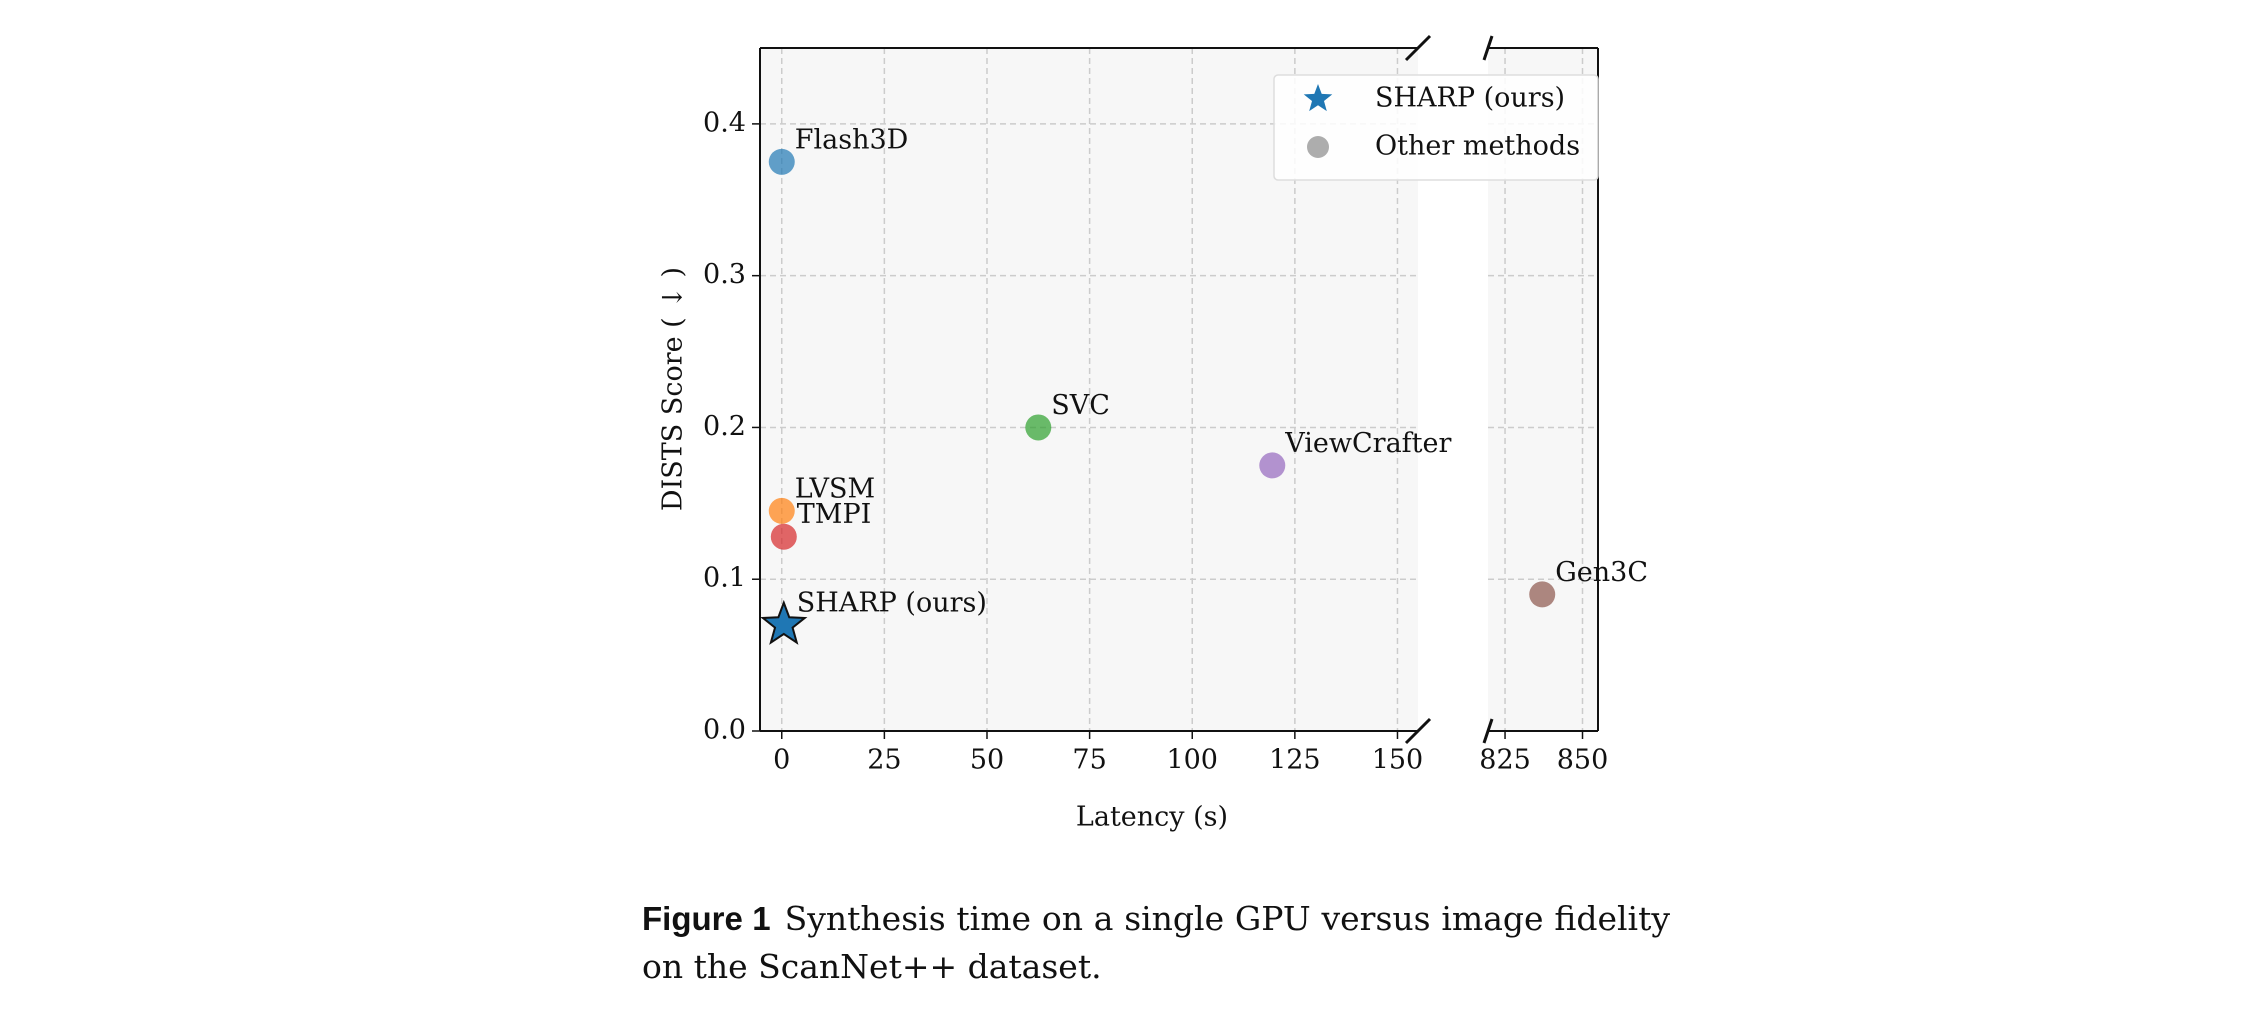 The image size is (2246, 1014). What do you see at coordinates (724, 122) in the screenshot?
I see `y-tick-label: 0.4` at bounding box center [724, 122].